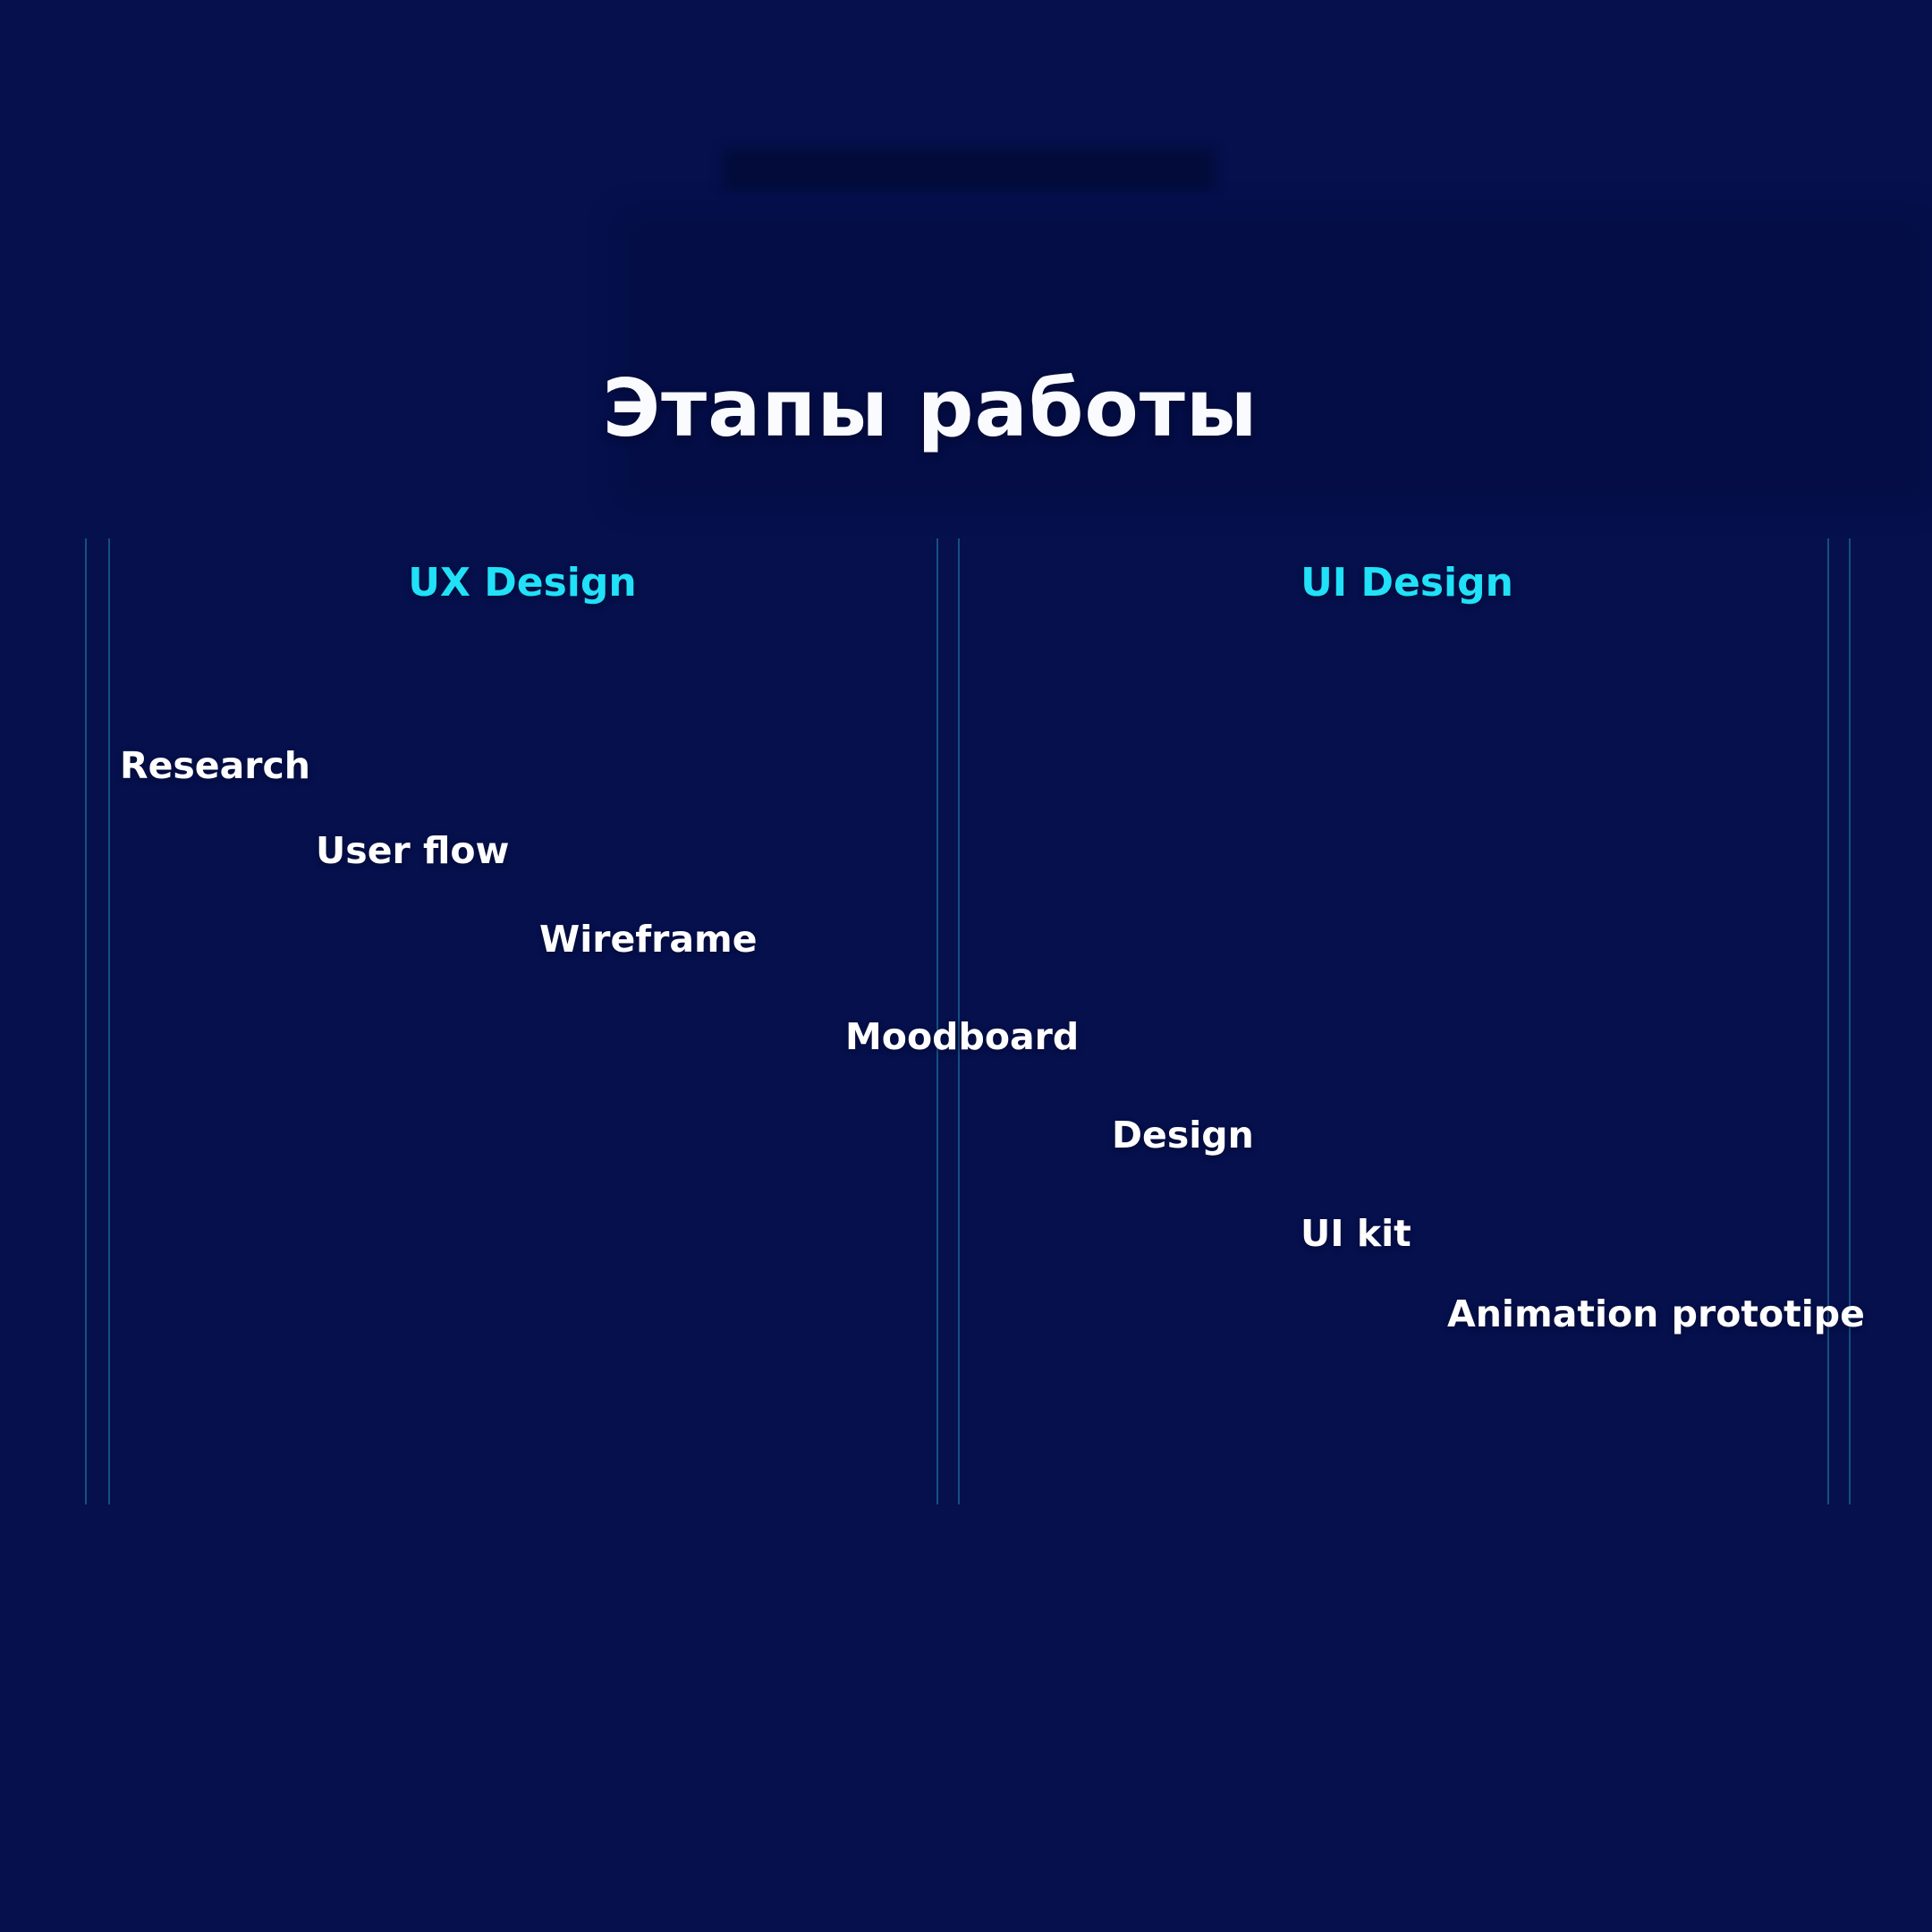 The width and height of the screenshot is (1932, 1932). Describe the element at coordinates (1407, 583) in the screenshot. I see `column-header-ui-design: UI Design` at that location.